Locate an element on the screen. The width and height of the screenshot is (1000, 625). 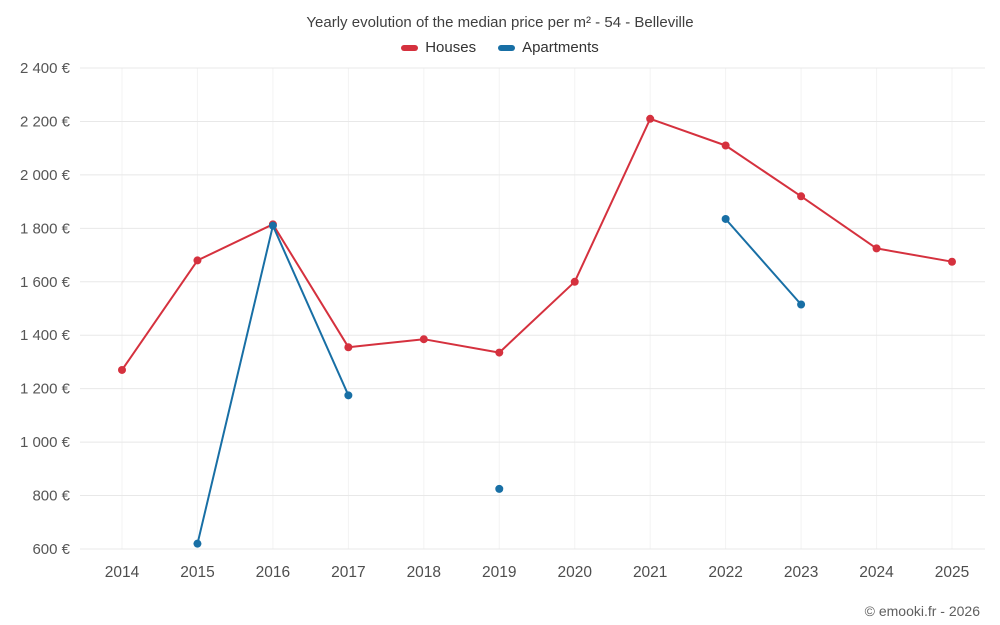
x-tick-label: 2023 is located at coordinates (801, 572).